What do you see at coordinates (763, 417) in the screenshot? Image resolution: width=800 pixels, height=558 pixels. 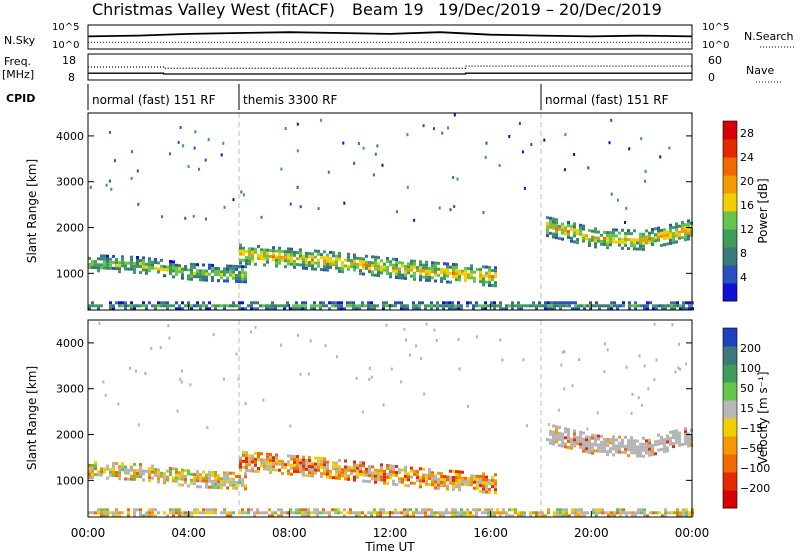 I see `velocity-colorbar-label: Velocity [m s⁻¹]` at bounding box center [763, 417].